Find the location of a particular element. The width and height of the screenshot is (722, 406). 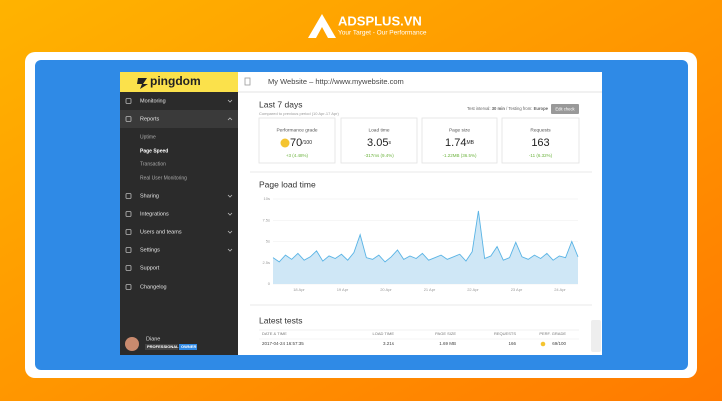

x-tick-label: 24 Apr is located at coordinates (560, 289).